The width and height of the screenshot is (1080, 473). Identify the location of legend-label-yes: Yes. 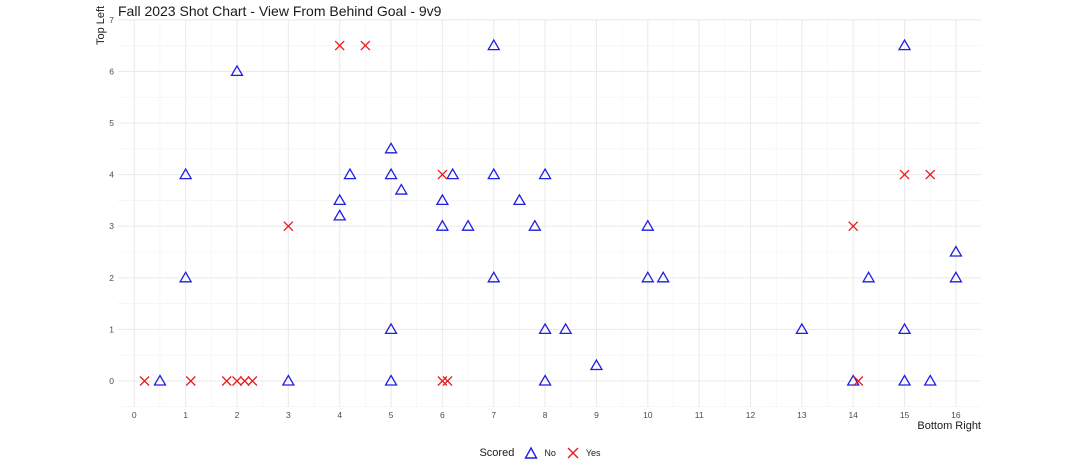
(593, 453).